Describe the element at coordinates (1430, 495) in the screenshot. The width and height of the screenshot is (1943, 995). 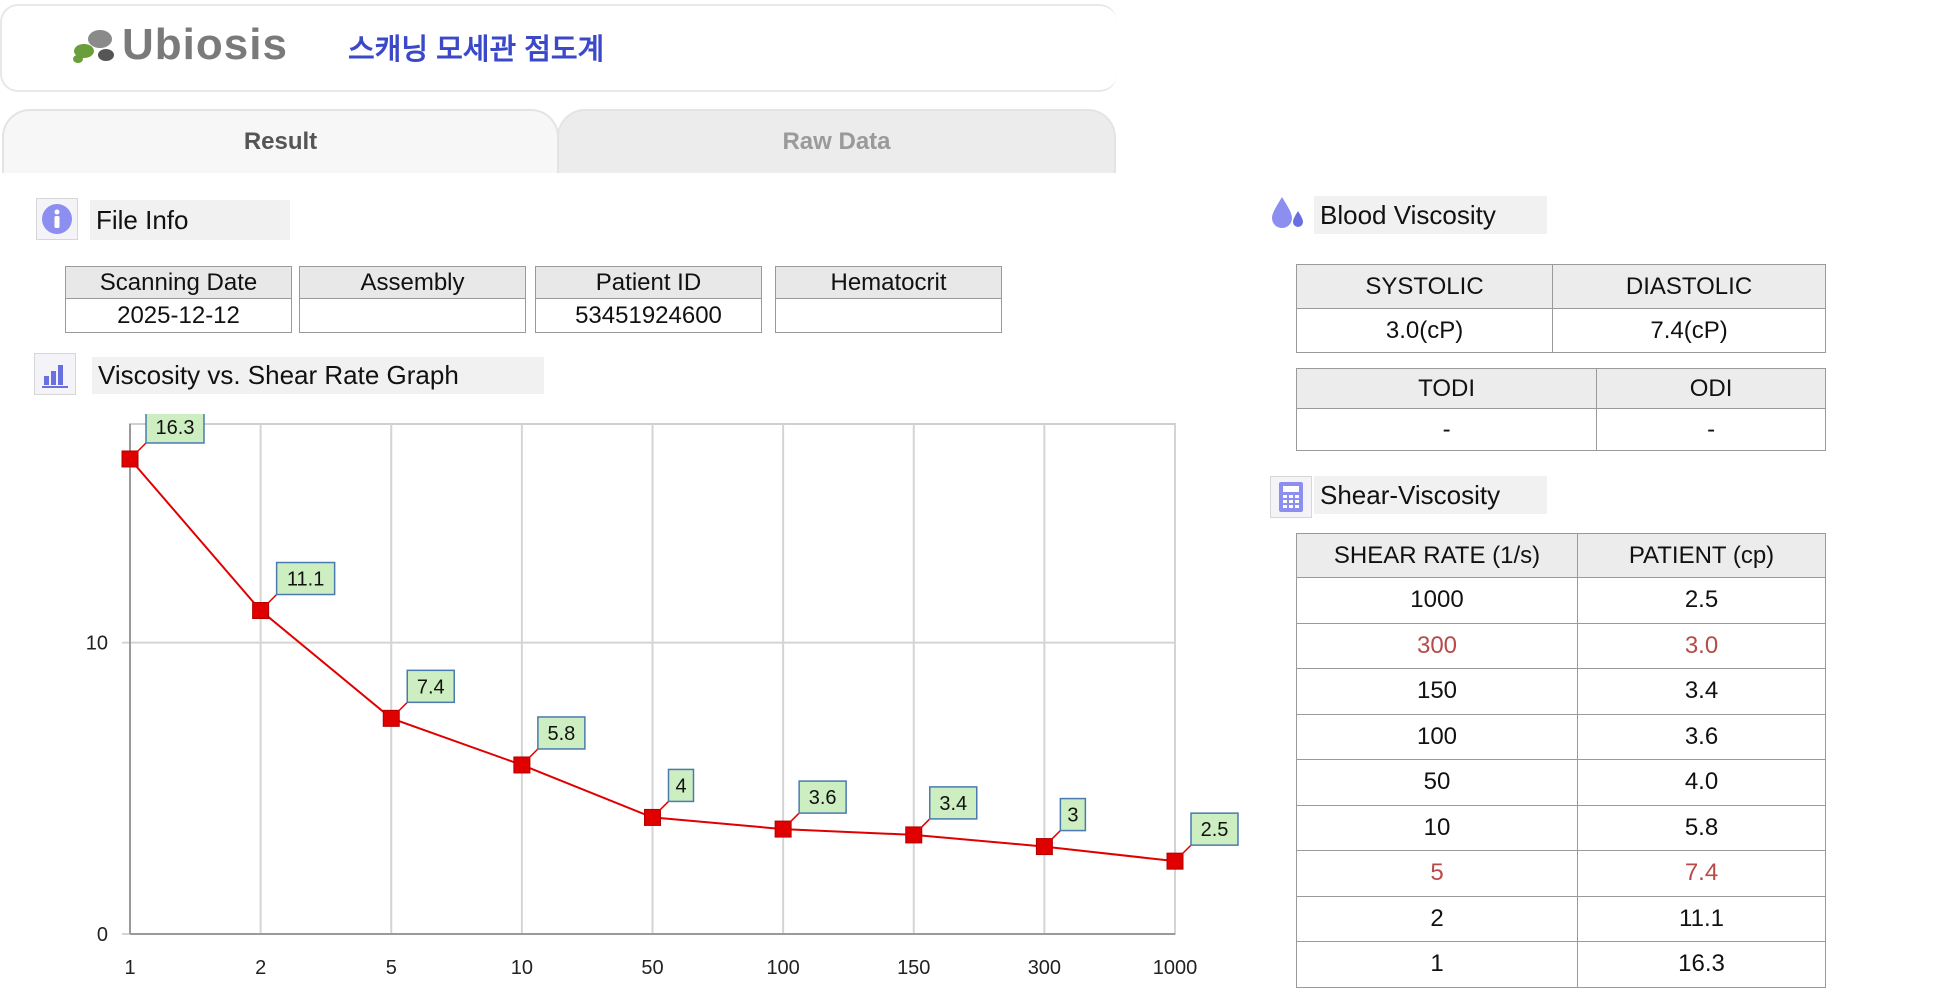
I see `shear-viscosity-title: Shear-Viscosity` at that location.